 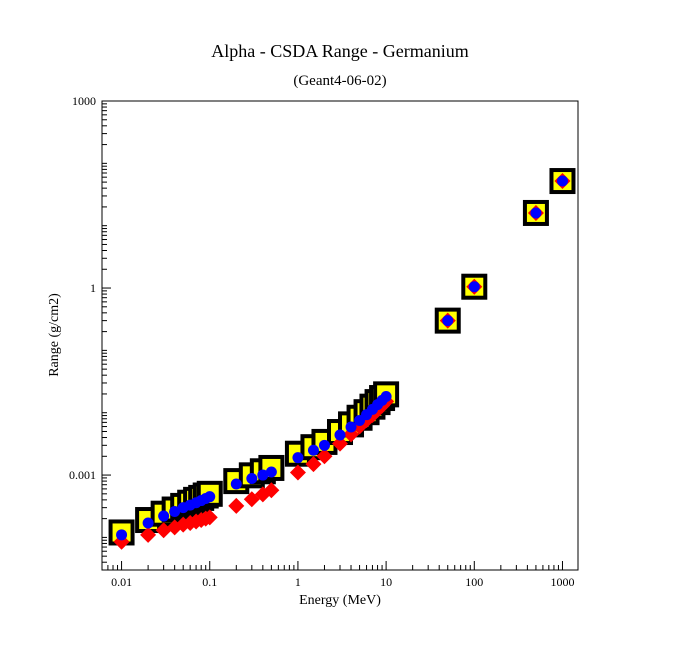 What do you see at coordinates (84, 101) in the screenshot?
I see `y-tick-label: 1000` at bounding box center [84, 101].